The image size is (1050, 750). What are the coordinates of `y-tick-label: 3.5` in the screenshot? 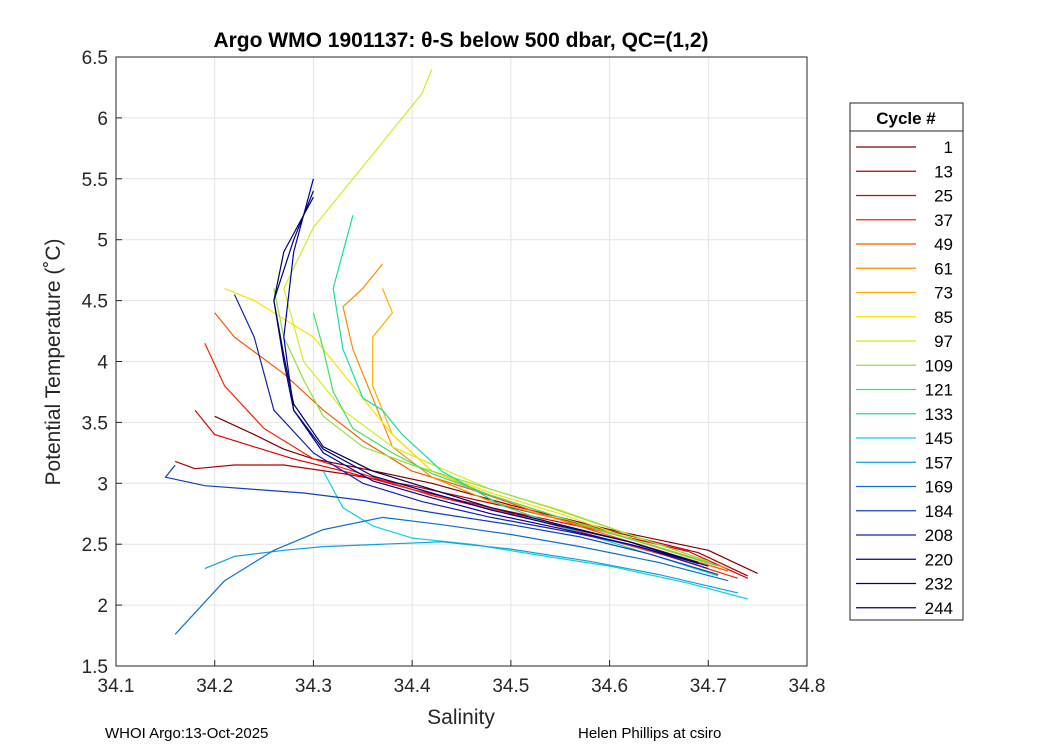 It's located at (95, 423).